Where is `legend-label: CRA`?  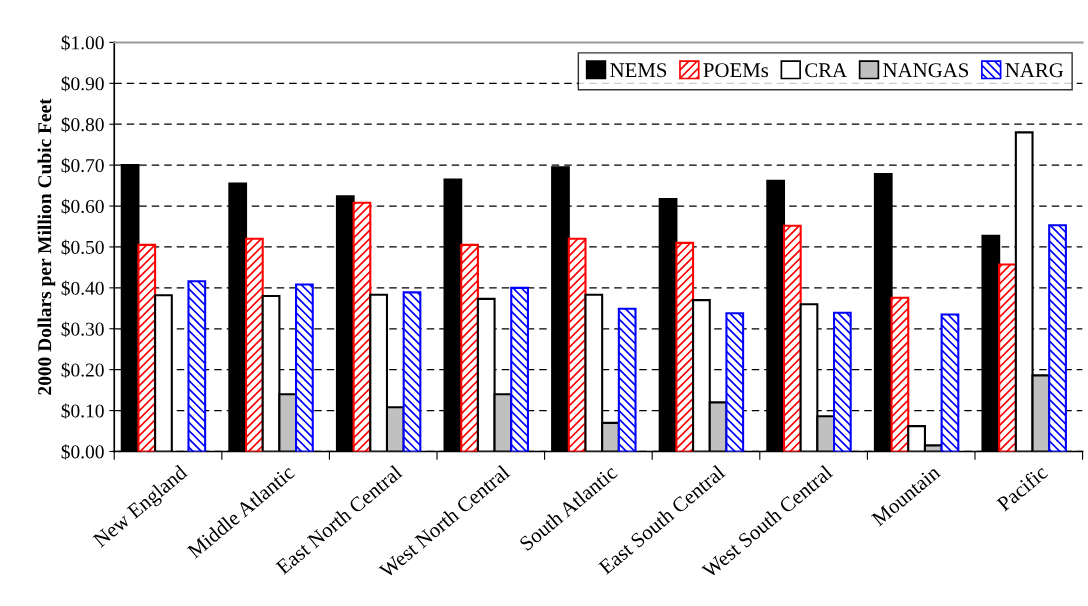
legend-label: CRA is located at coordinates (826, 70).